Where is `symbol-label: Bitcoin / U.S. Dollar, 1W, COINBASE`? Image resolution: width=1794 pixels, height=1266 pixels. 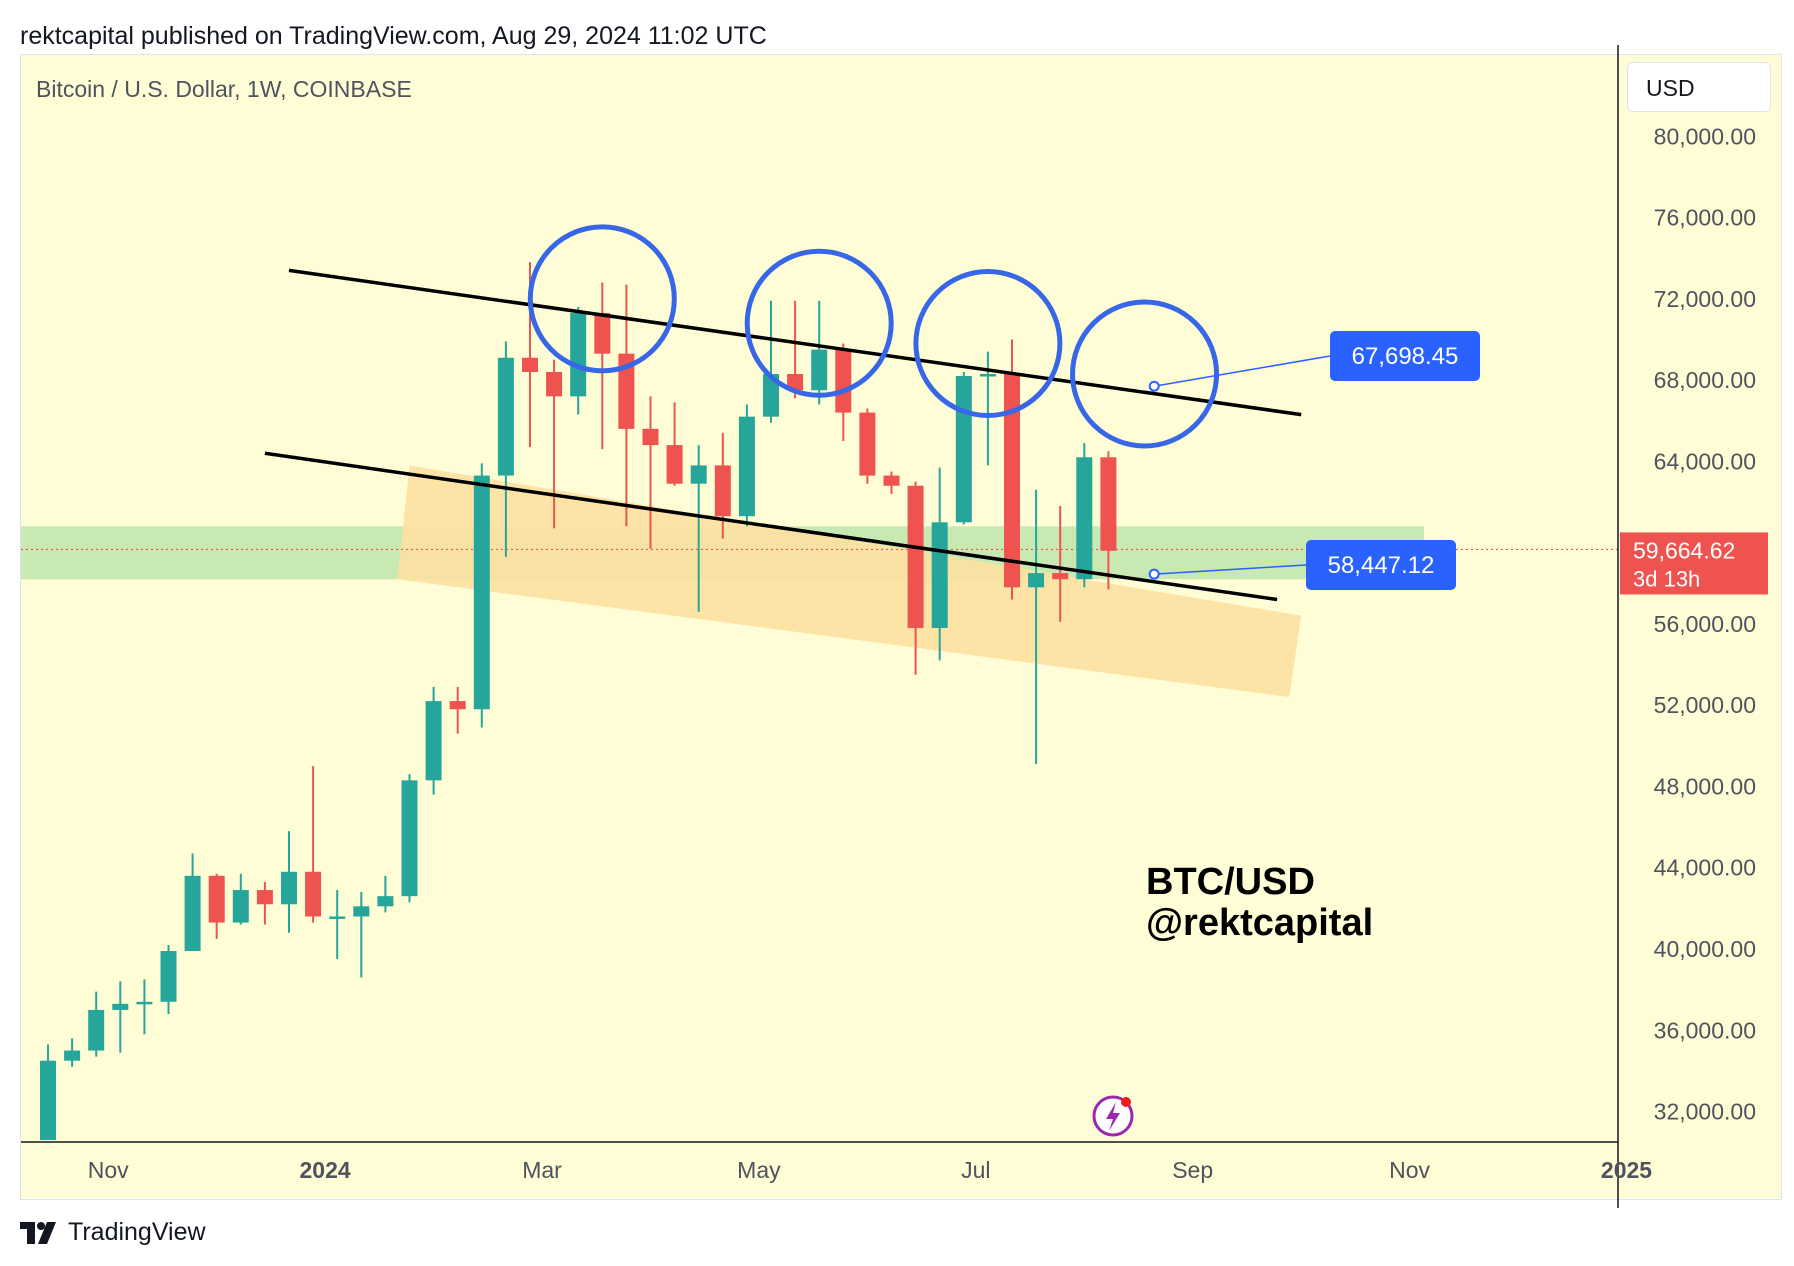 symbol-label: Bitcoin / U.S. Dollar, 1W, COINBASE is located at coordinates (224, 89).